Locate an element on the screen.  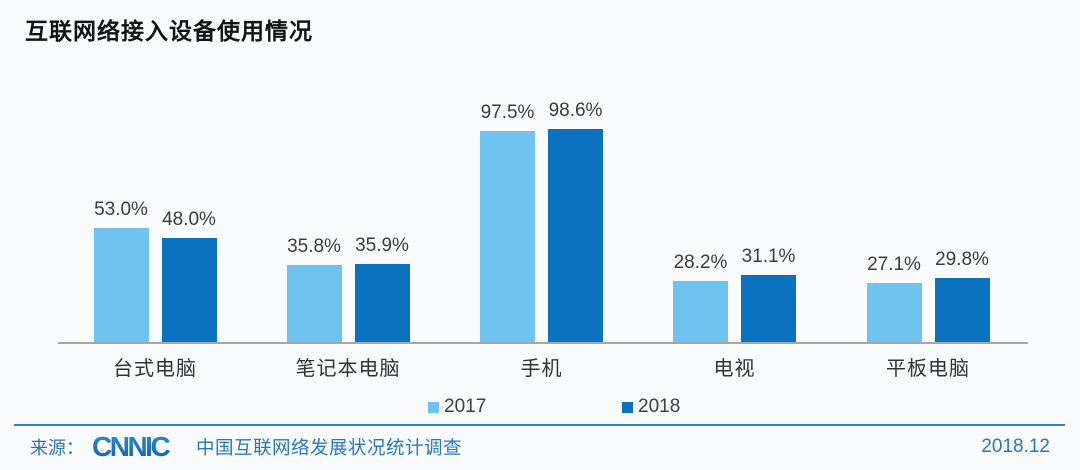
chart-legend: 2017 2018 is located at coordinates (540, 407).